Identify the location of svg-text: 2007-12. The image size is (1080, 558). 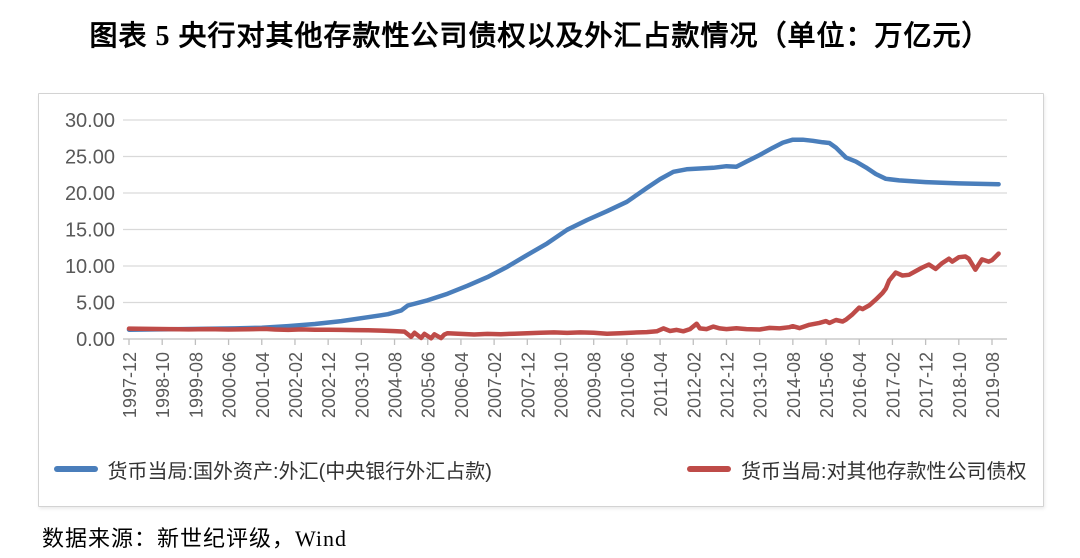
(528, 385).